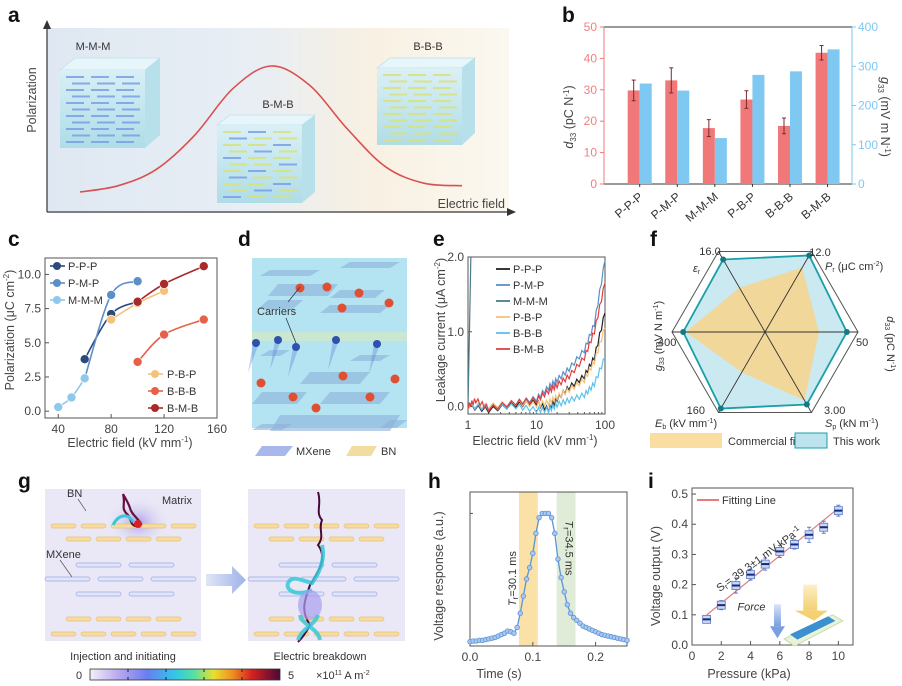  What do you see at coordinates (595, 657) in the screenshot?
I see `x-tick-label: 0.2` at bounding box center [595, 657].